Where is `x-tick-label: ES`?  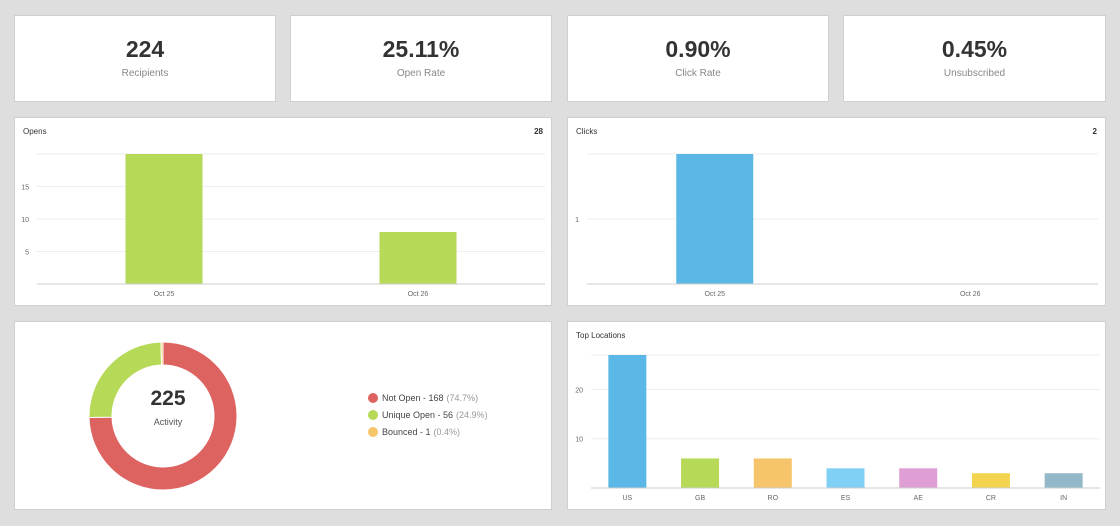 x-tick-label: ES is located at coordinates (846, 498).